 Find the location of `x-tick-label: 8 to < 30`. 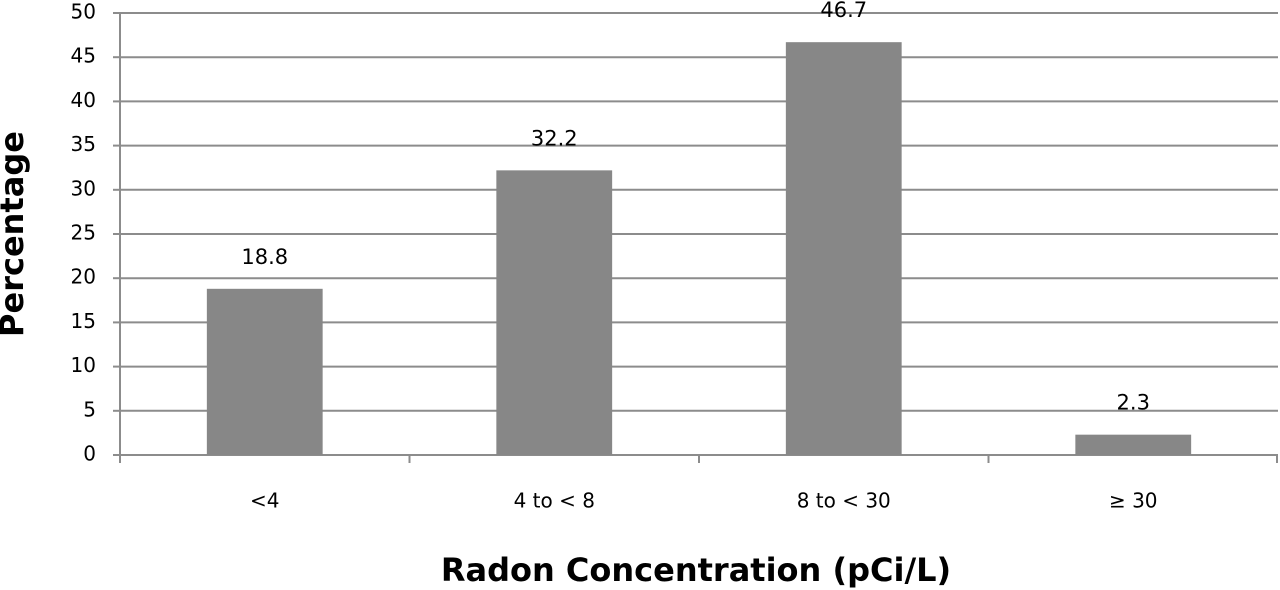

x-tick-label: 8 to < 30 is located at coordinates (844, 501).